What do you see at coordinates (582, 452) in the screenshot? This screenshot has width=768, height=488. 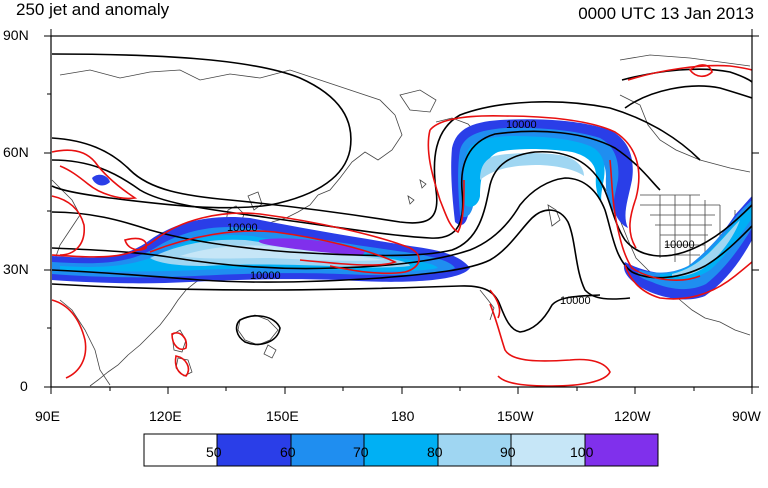 I see `colorbar-label-100: 100` at bounding box center [582, 452].